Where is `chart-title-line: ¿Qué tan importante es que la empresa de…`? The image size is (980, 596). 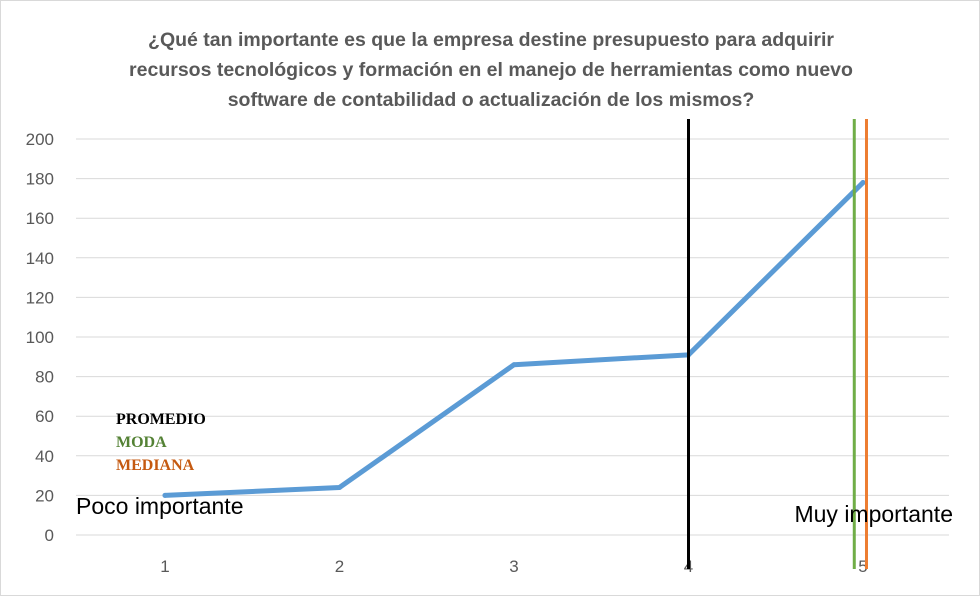
chart-title-line: ¿Qué tan importante es que la empresa de… is located at coordinates (491, 40).